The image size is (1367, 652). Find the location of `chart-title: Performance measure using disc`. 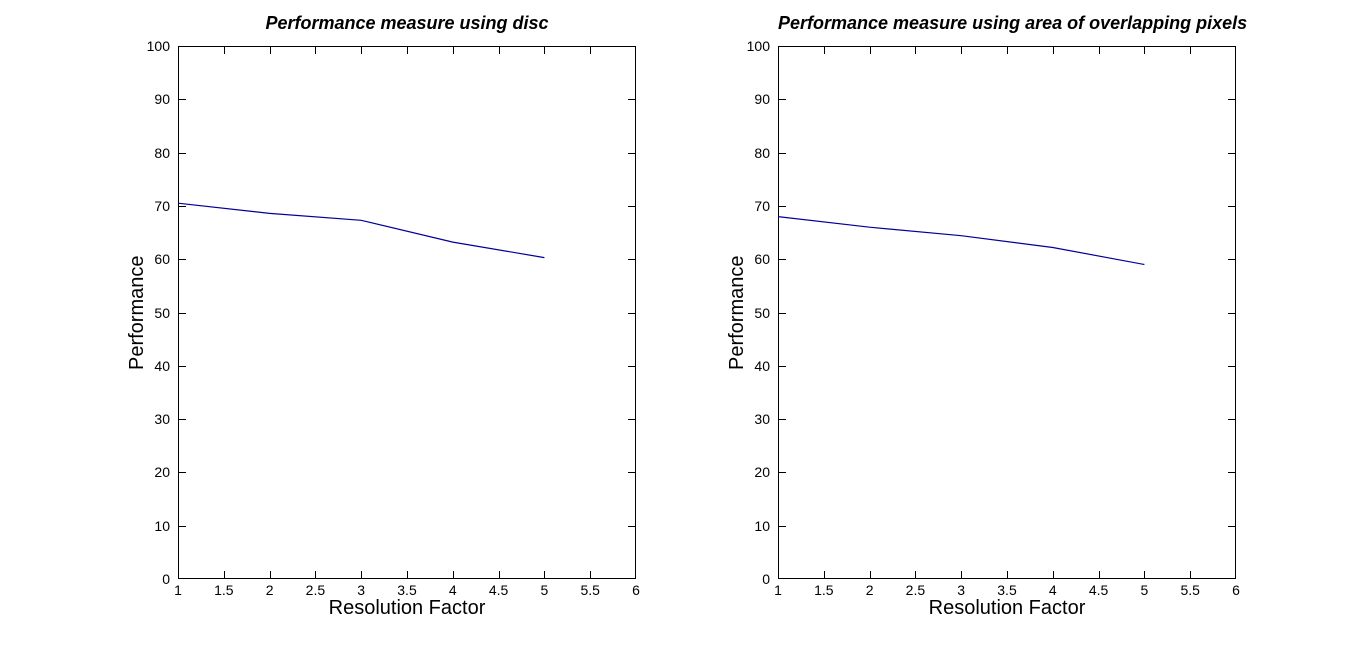

chart-title: Performance measure using disc is located at coordinates (407, 23).